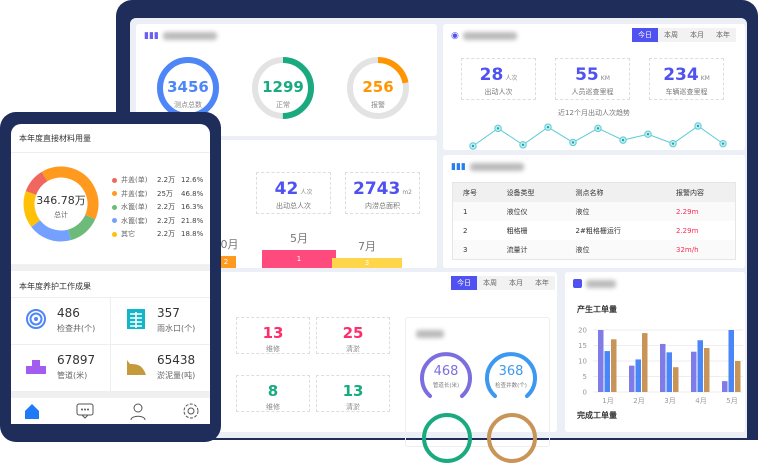  Describe the element at coordinates (446, 378) in the screenshot. I see `gauge: 468 管道长(米)` at that location.